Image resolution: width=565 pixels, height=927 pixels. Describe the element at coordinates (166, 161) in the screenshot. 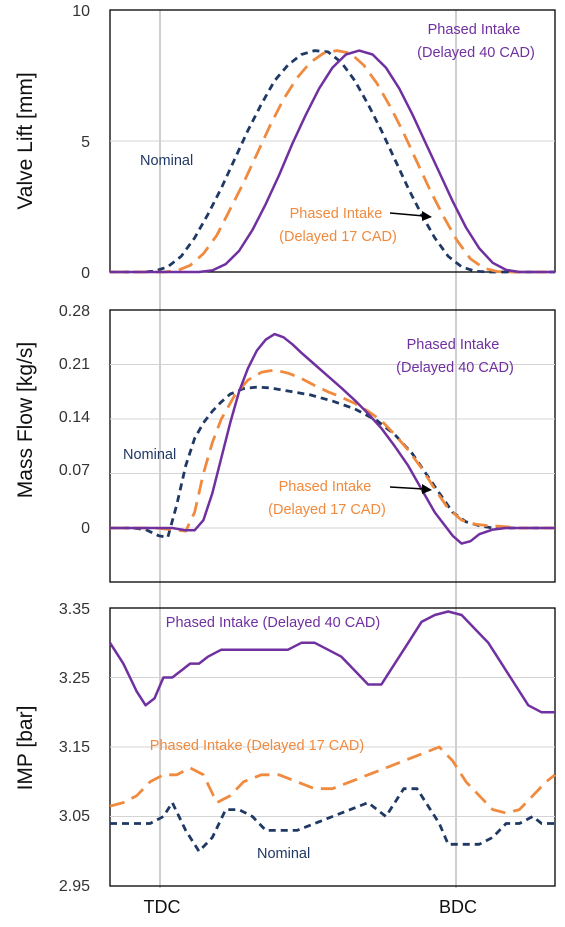

I see `valve-lift-annotation-nominal: Nominal` at that location.